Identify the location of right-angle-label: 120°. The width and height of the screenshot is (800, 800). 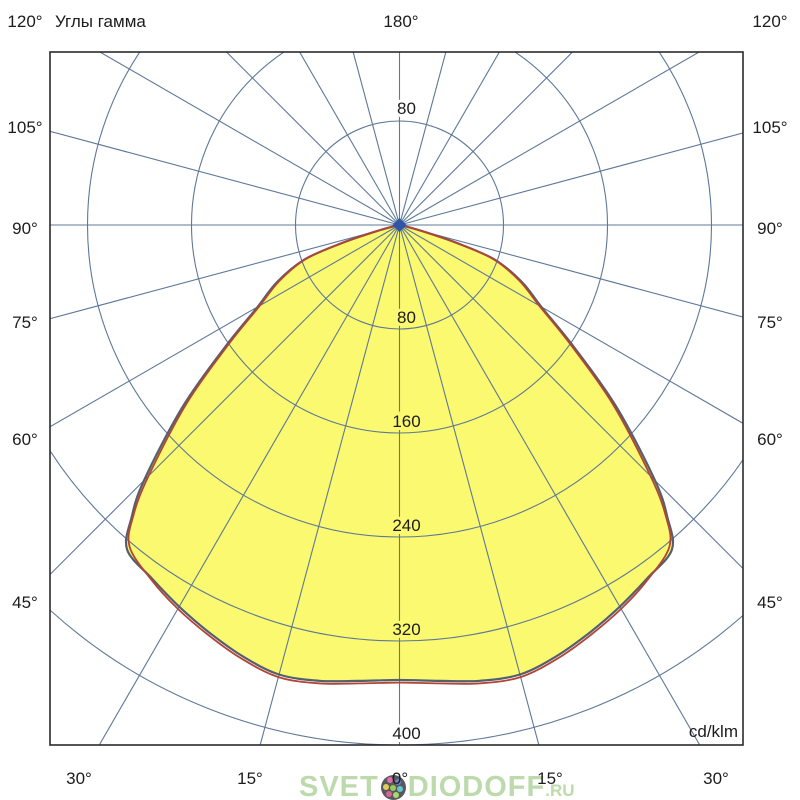
(769, 21).